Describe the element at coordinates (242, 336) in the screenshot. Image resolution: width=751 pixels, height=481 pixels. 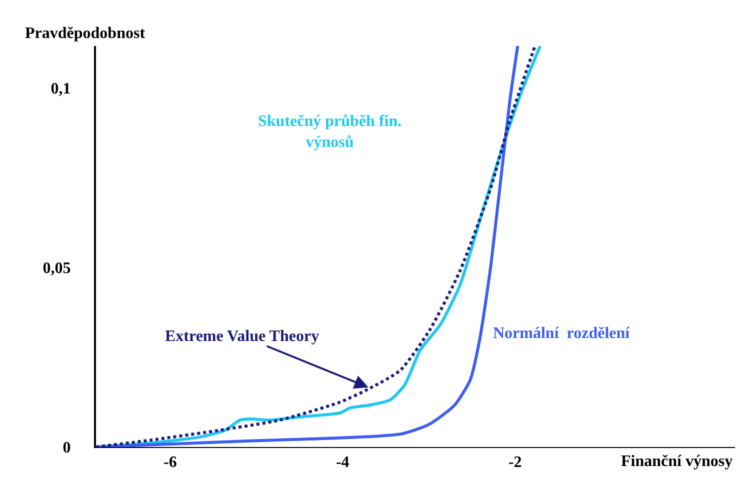
I see `annotation: Extreme Value Theory` at that location.